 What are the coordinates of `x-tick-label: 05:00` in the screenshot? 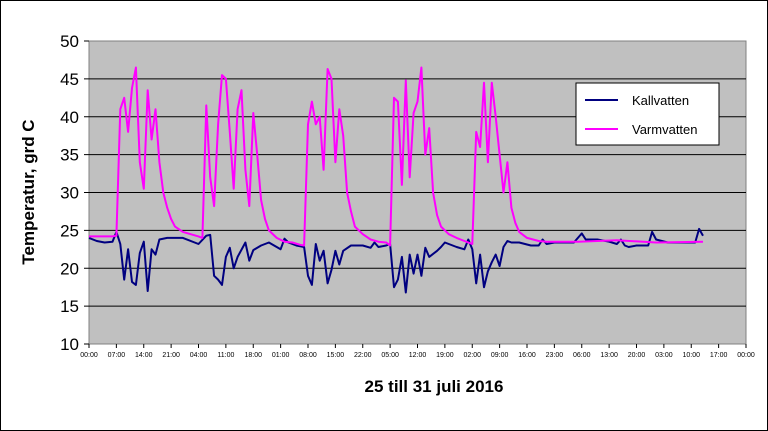 It's located at (390, 355).